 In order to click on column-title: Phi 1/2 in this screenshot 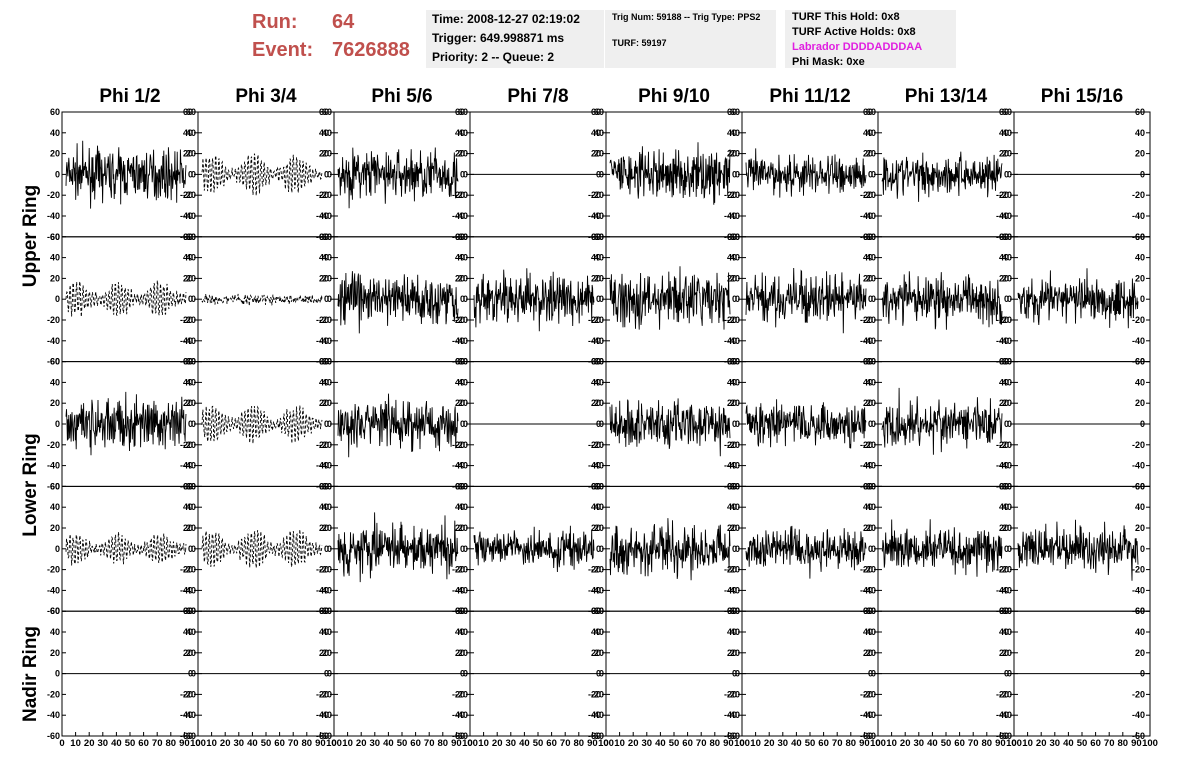, I will do `click(130, 96)`.